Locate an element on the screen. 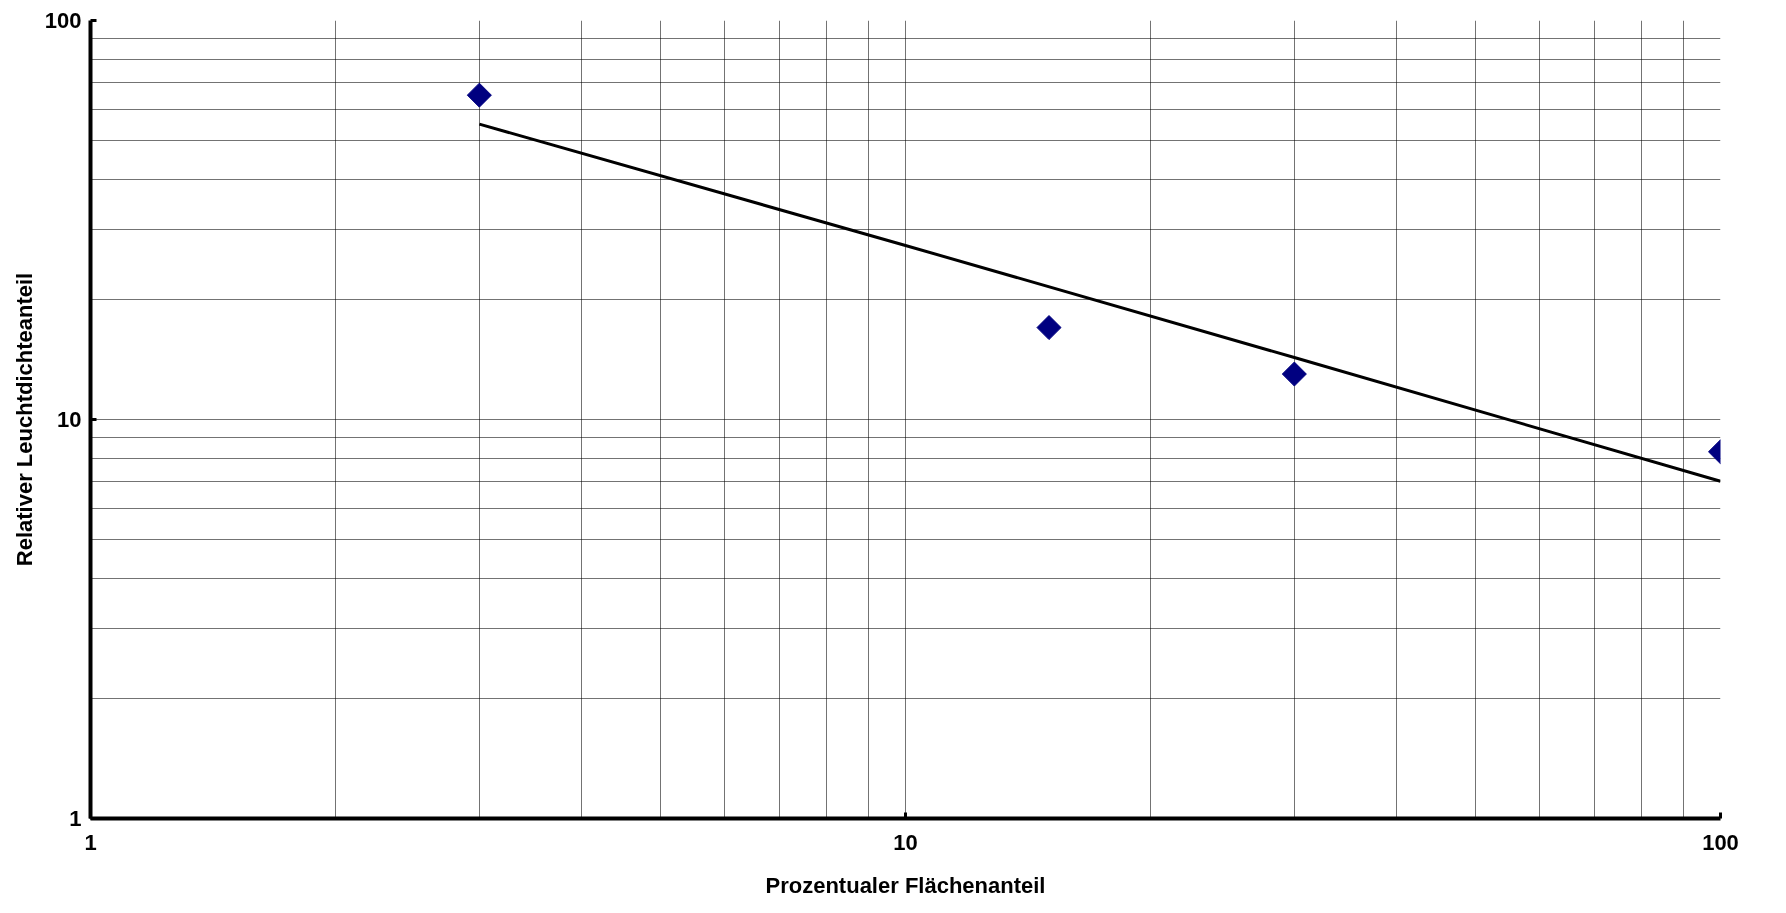 Image resolution: width=1786 pixels, height=913 pixels. y-tick-label: 1 is located at coordinates (75, 818).